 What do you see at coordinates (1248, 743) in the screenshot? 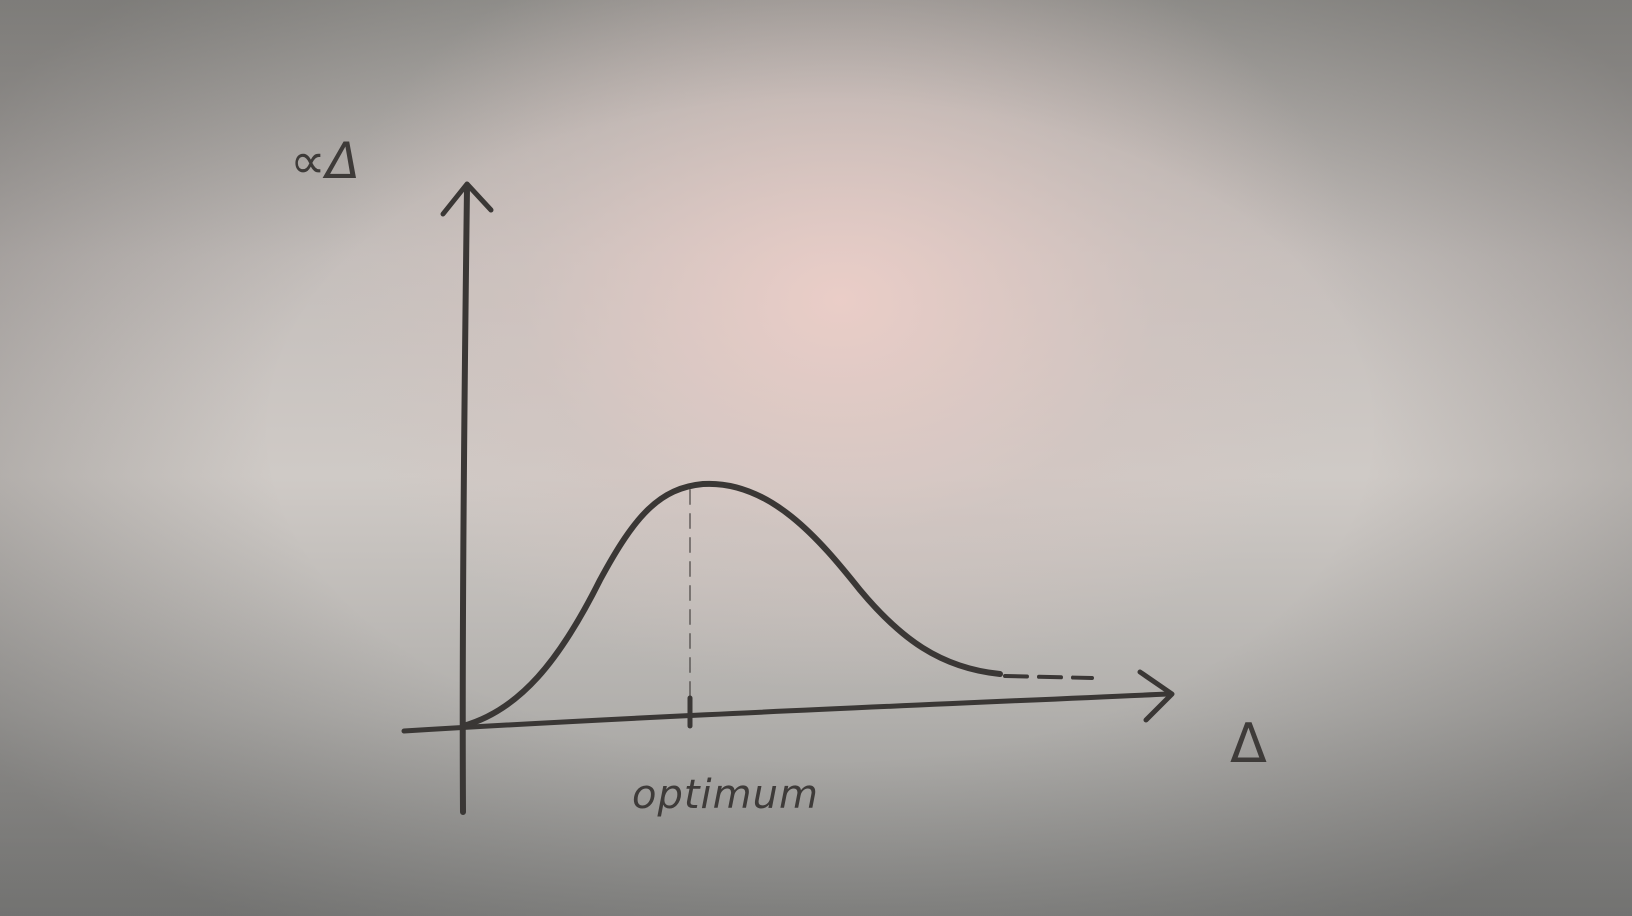
I see `x-axis-label: Δ` at bounding box center [1248, 743].